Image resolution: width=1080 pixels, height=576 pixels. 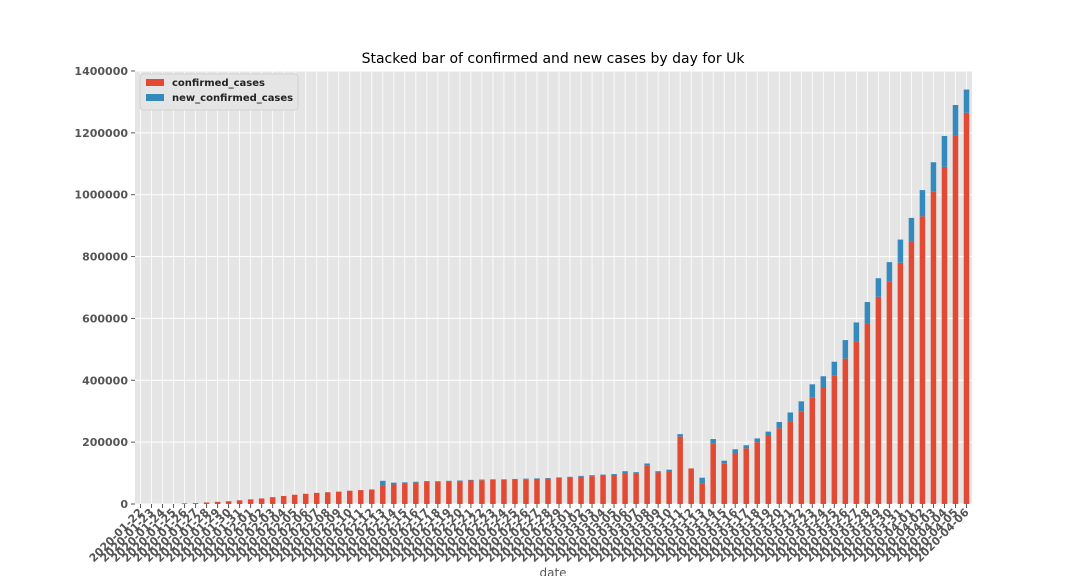 What do you see at coordinates (105, 380) in the screenshot?
I see `y-tick-label: 400000` at bounding box center [105, 380].